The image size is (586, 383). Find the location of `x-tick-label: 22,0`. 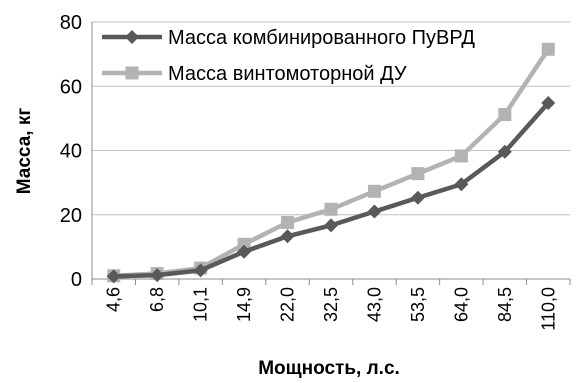

x-tick-label: 22,0 is located at coordinates (288, 304).